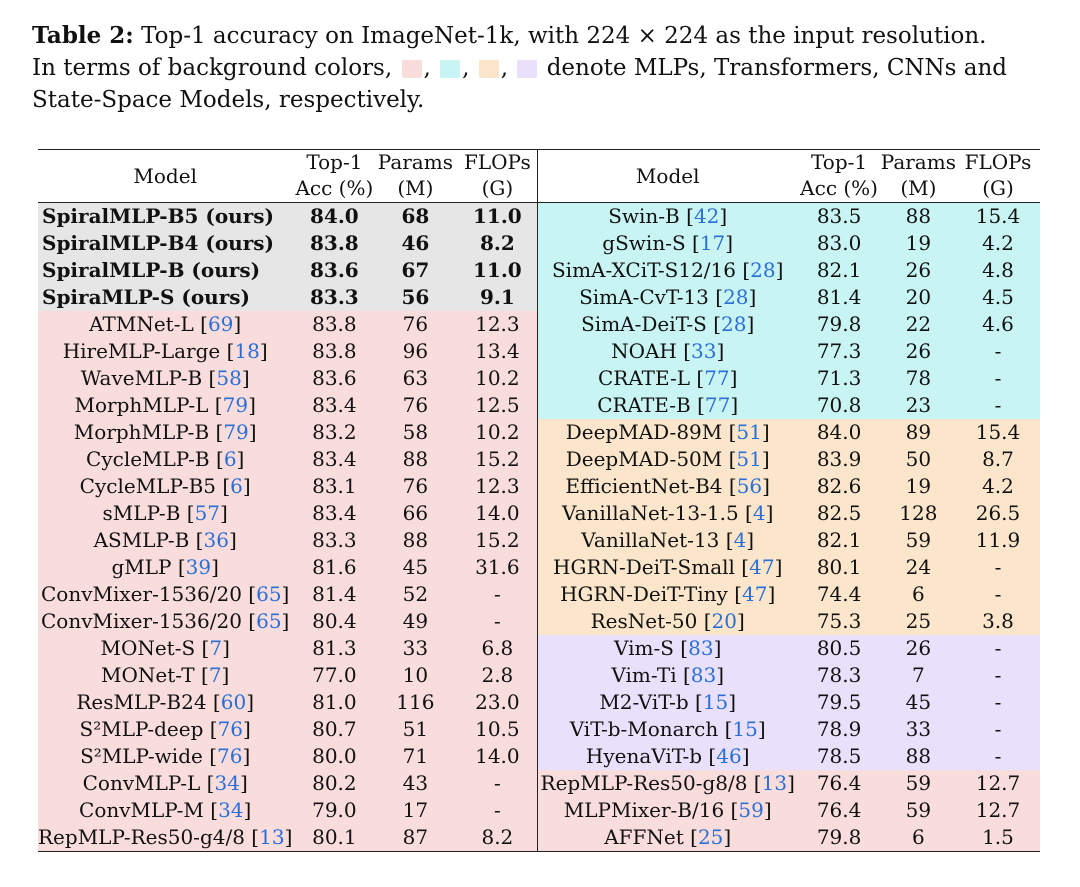 The height and width of the screenshot is (887, 1080). Describe the element at coordinates (198, 567) in the screenshot. I see `citation-link: 39` at that location.